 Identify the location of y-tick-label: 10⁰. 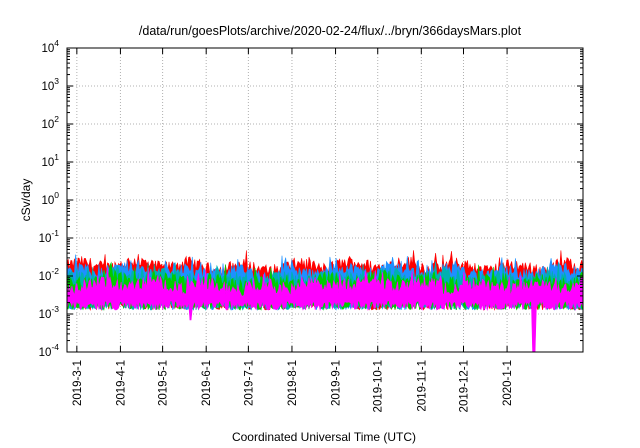
(50, 198).